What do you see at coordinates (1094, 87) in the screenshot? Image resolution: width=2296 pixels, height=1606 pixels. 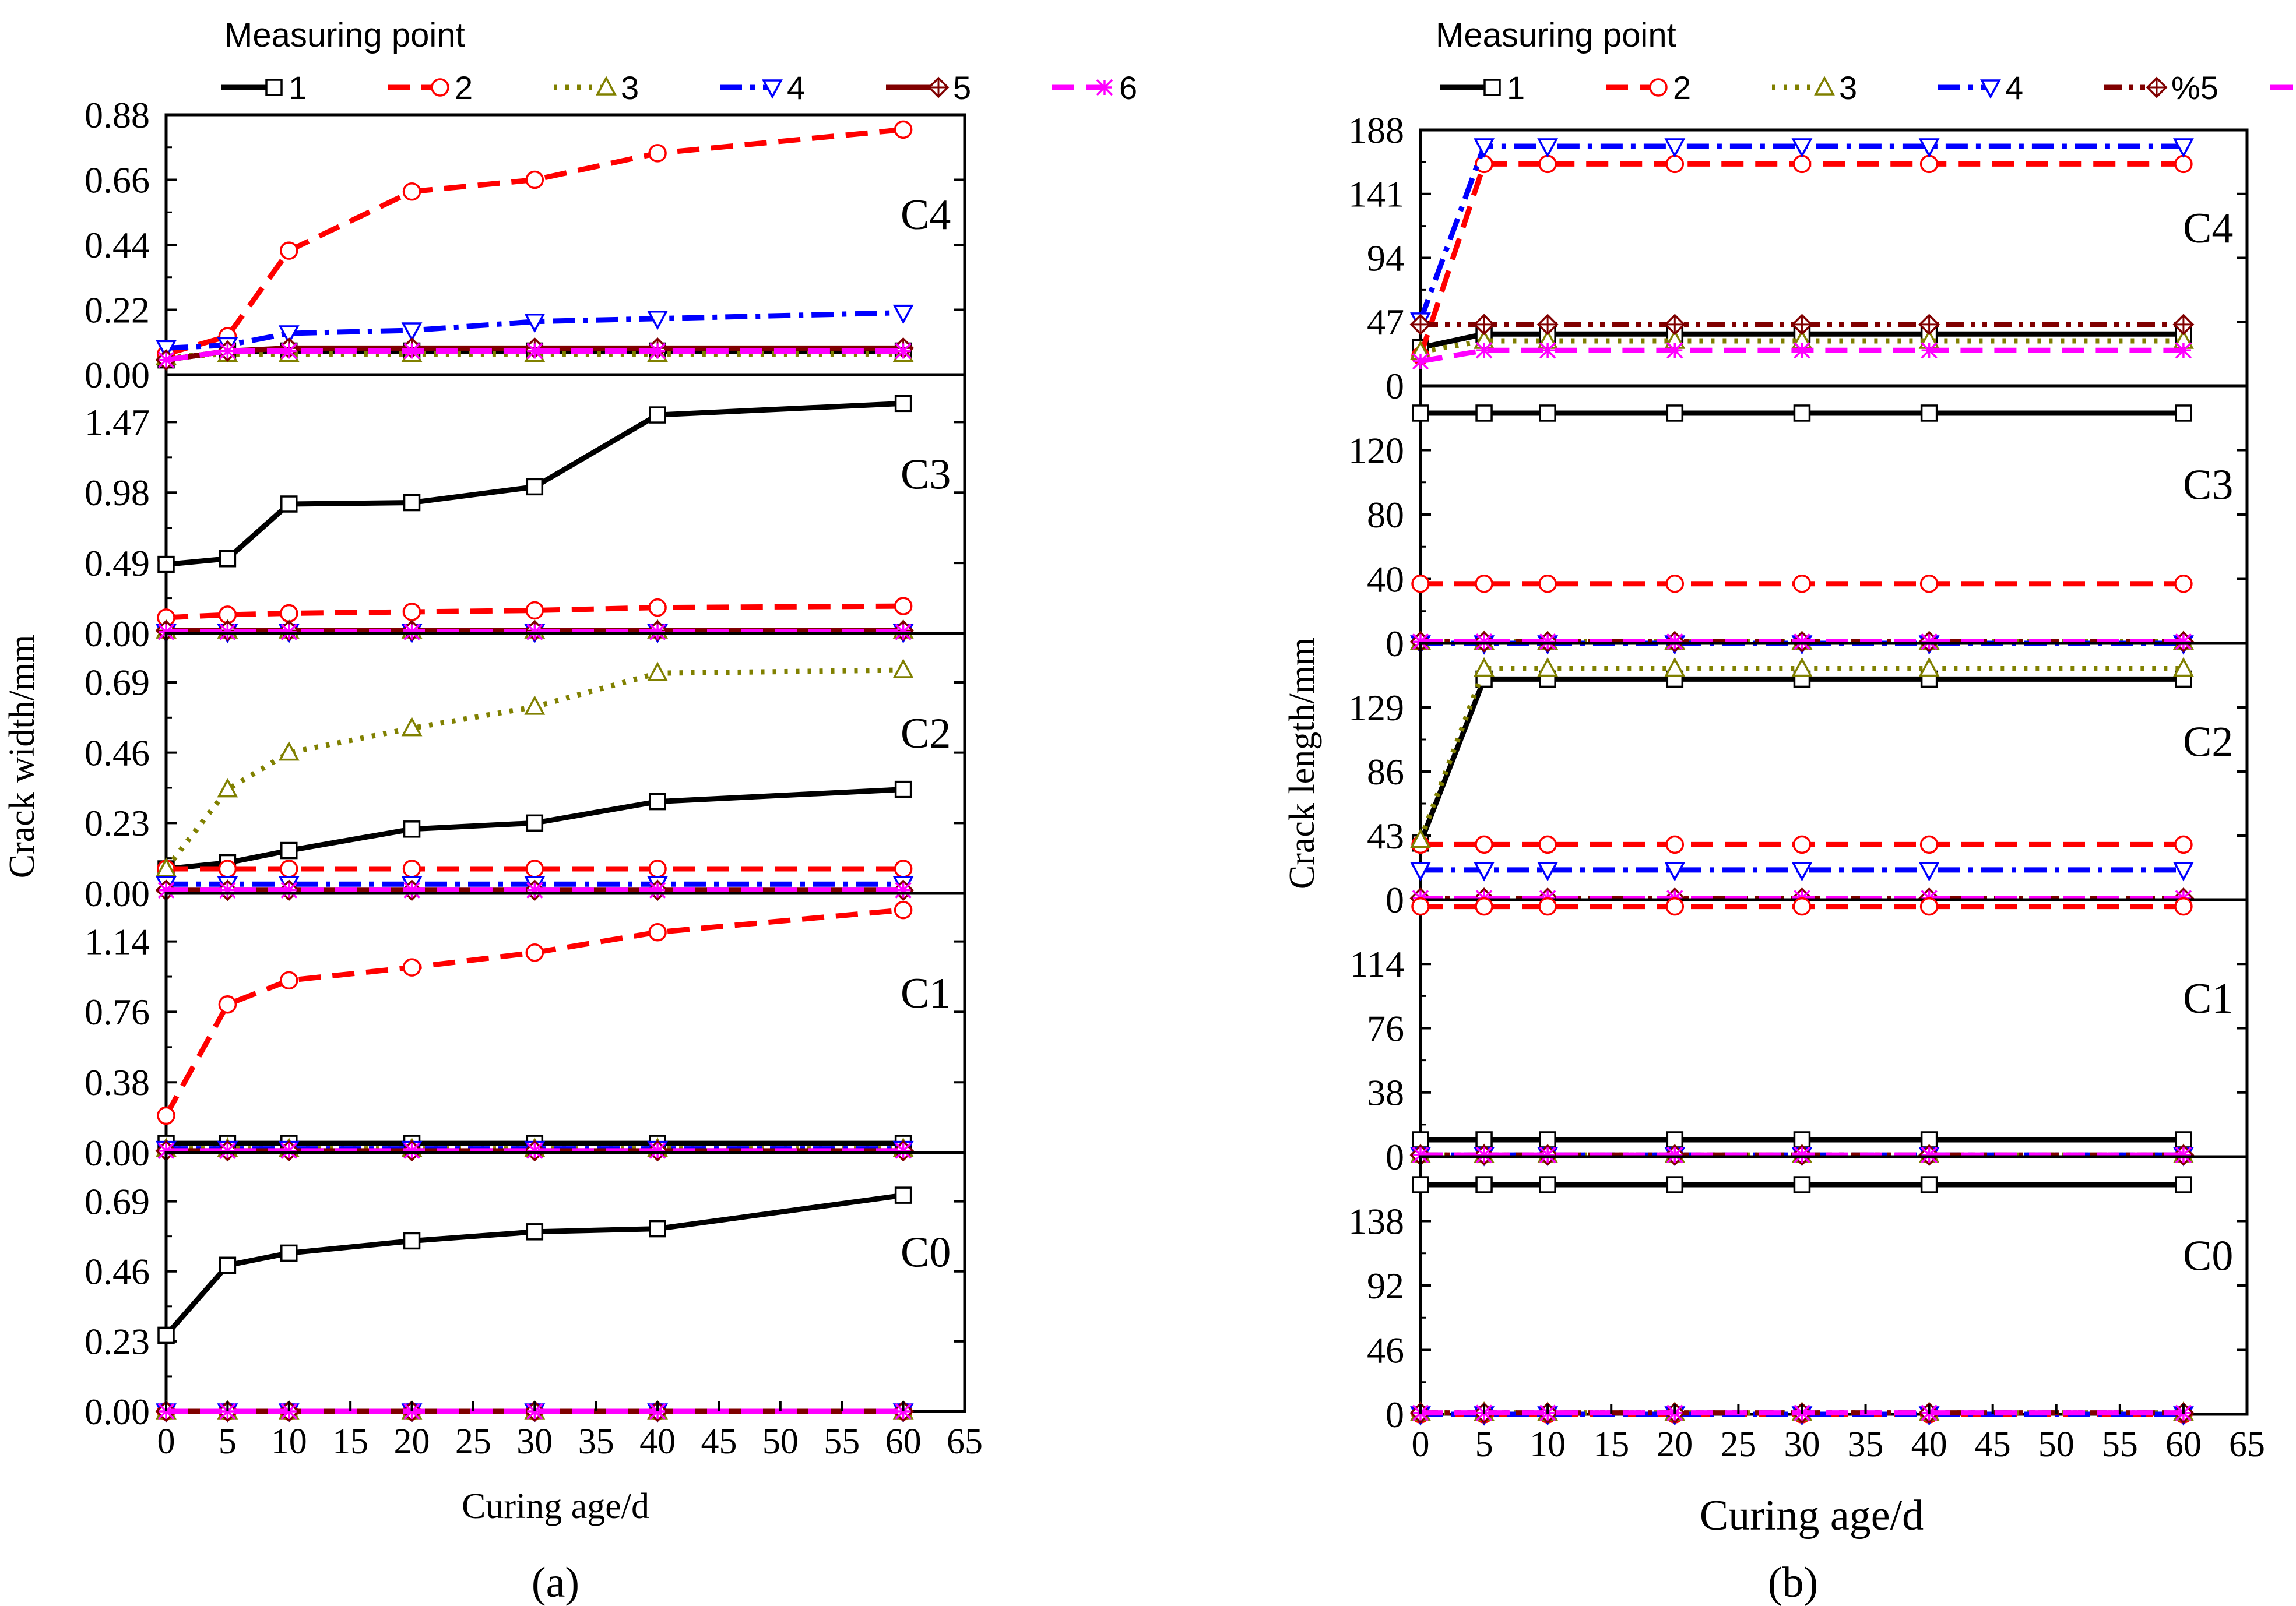 I see `legend-item-a-6: 6` at bounding box center [1094, 87].